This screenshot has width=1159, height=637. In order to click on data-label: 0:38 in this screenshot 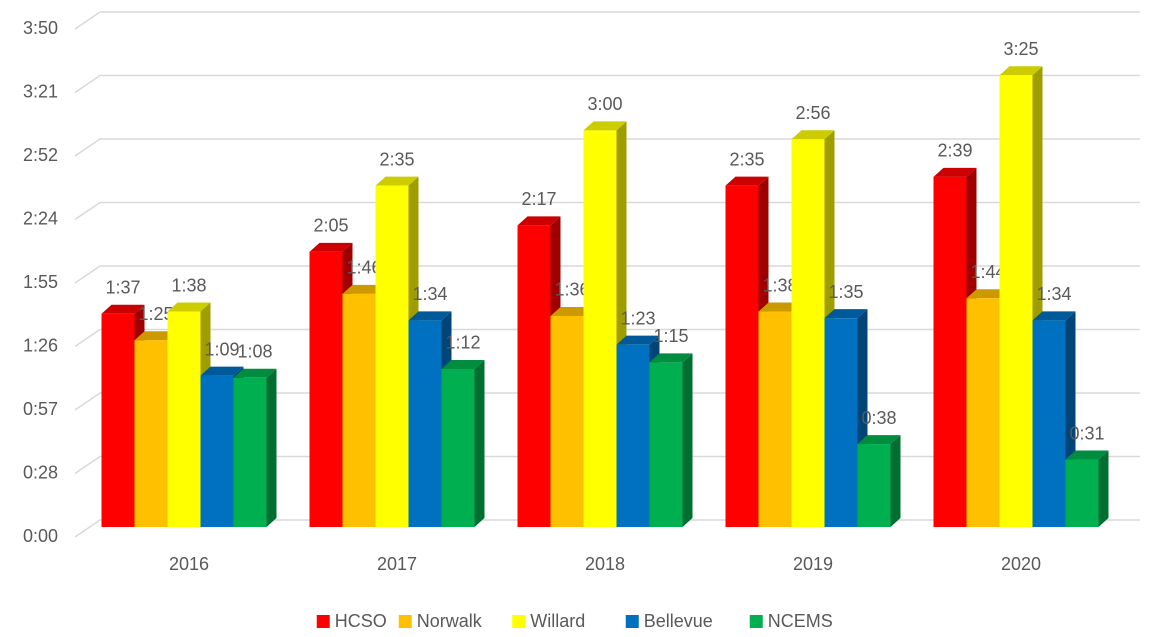, I will do `click(878, 418)`.